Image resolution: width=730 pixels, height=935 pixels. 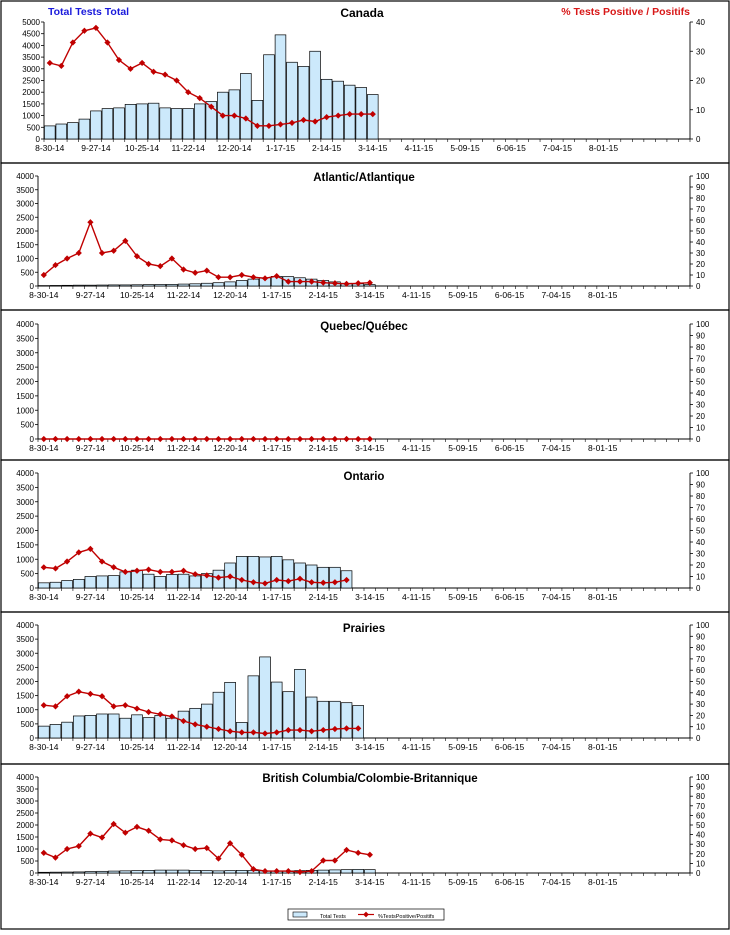 What do you see at coordinates (700, 727) in the screenshot?
I see `y-right-tick-label-prairies: 10` at bounding box center [700, 727].